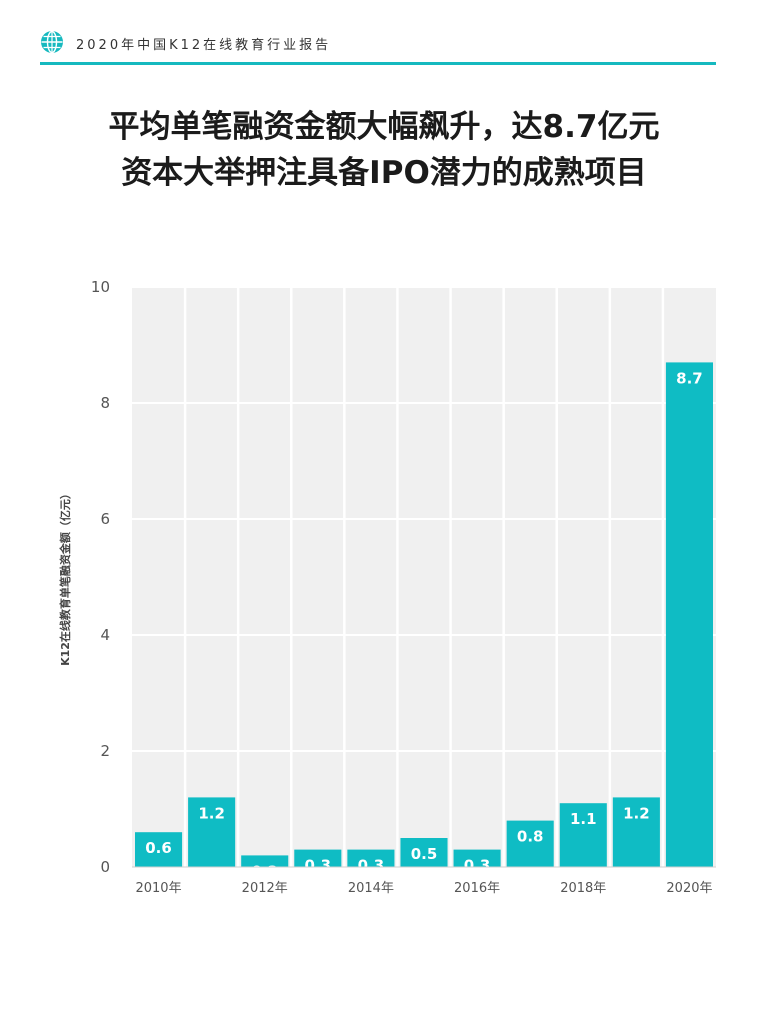 This screenshot has height=1024, width=768. Describe the element at coordinates (371, 888) in the screenshot. I see `x-tick-label: 2014年` at that location.